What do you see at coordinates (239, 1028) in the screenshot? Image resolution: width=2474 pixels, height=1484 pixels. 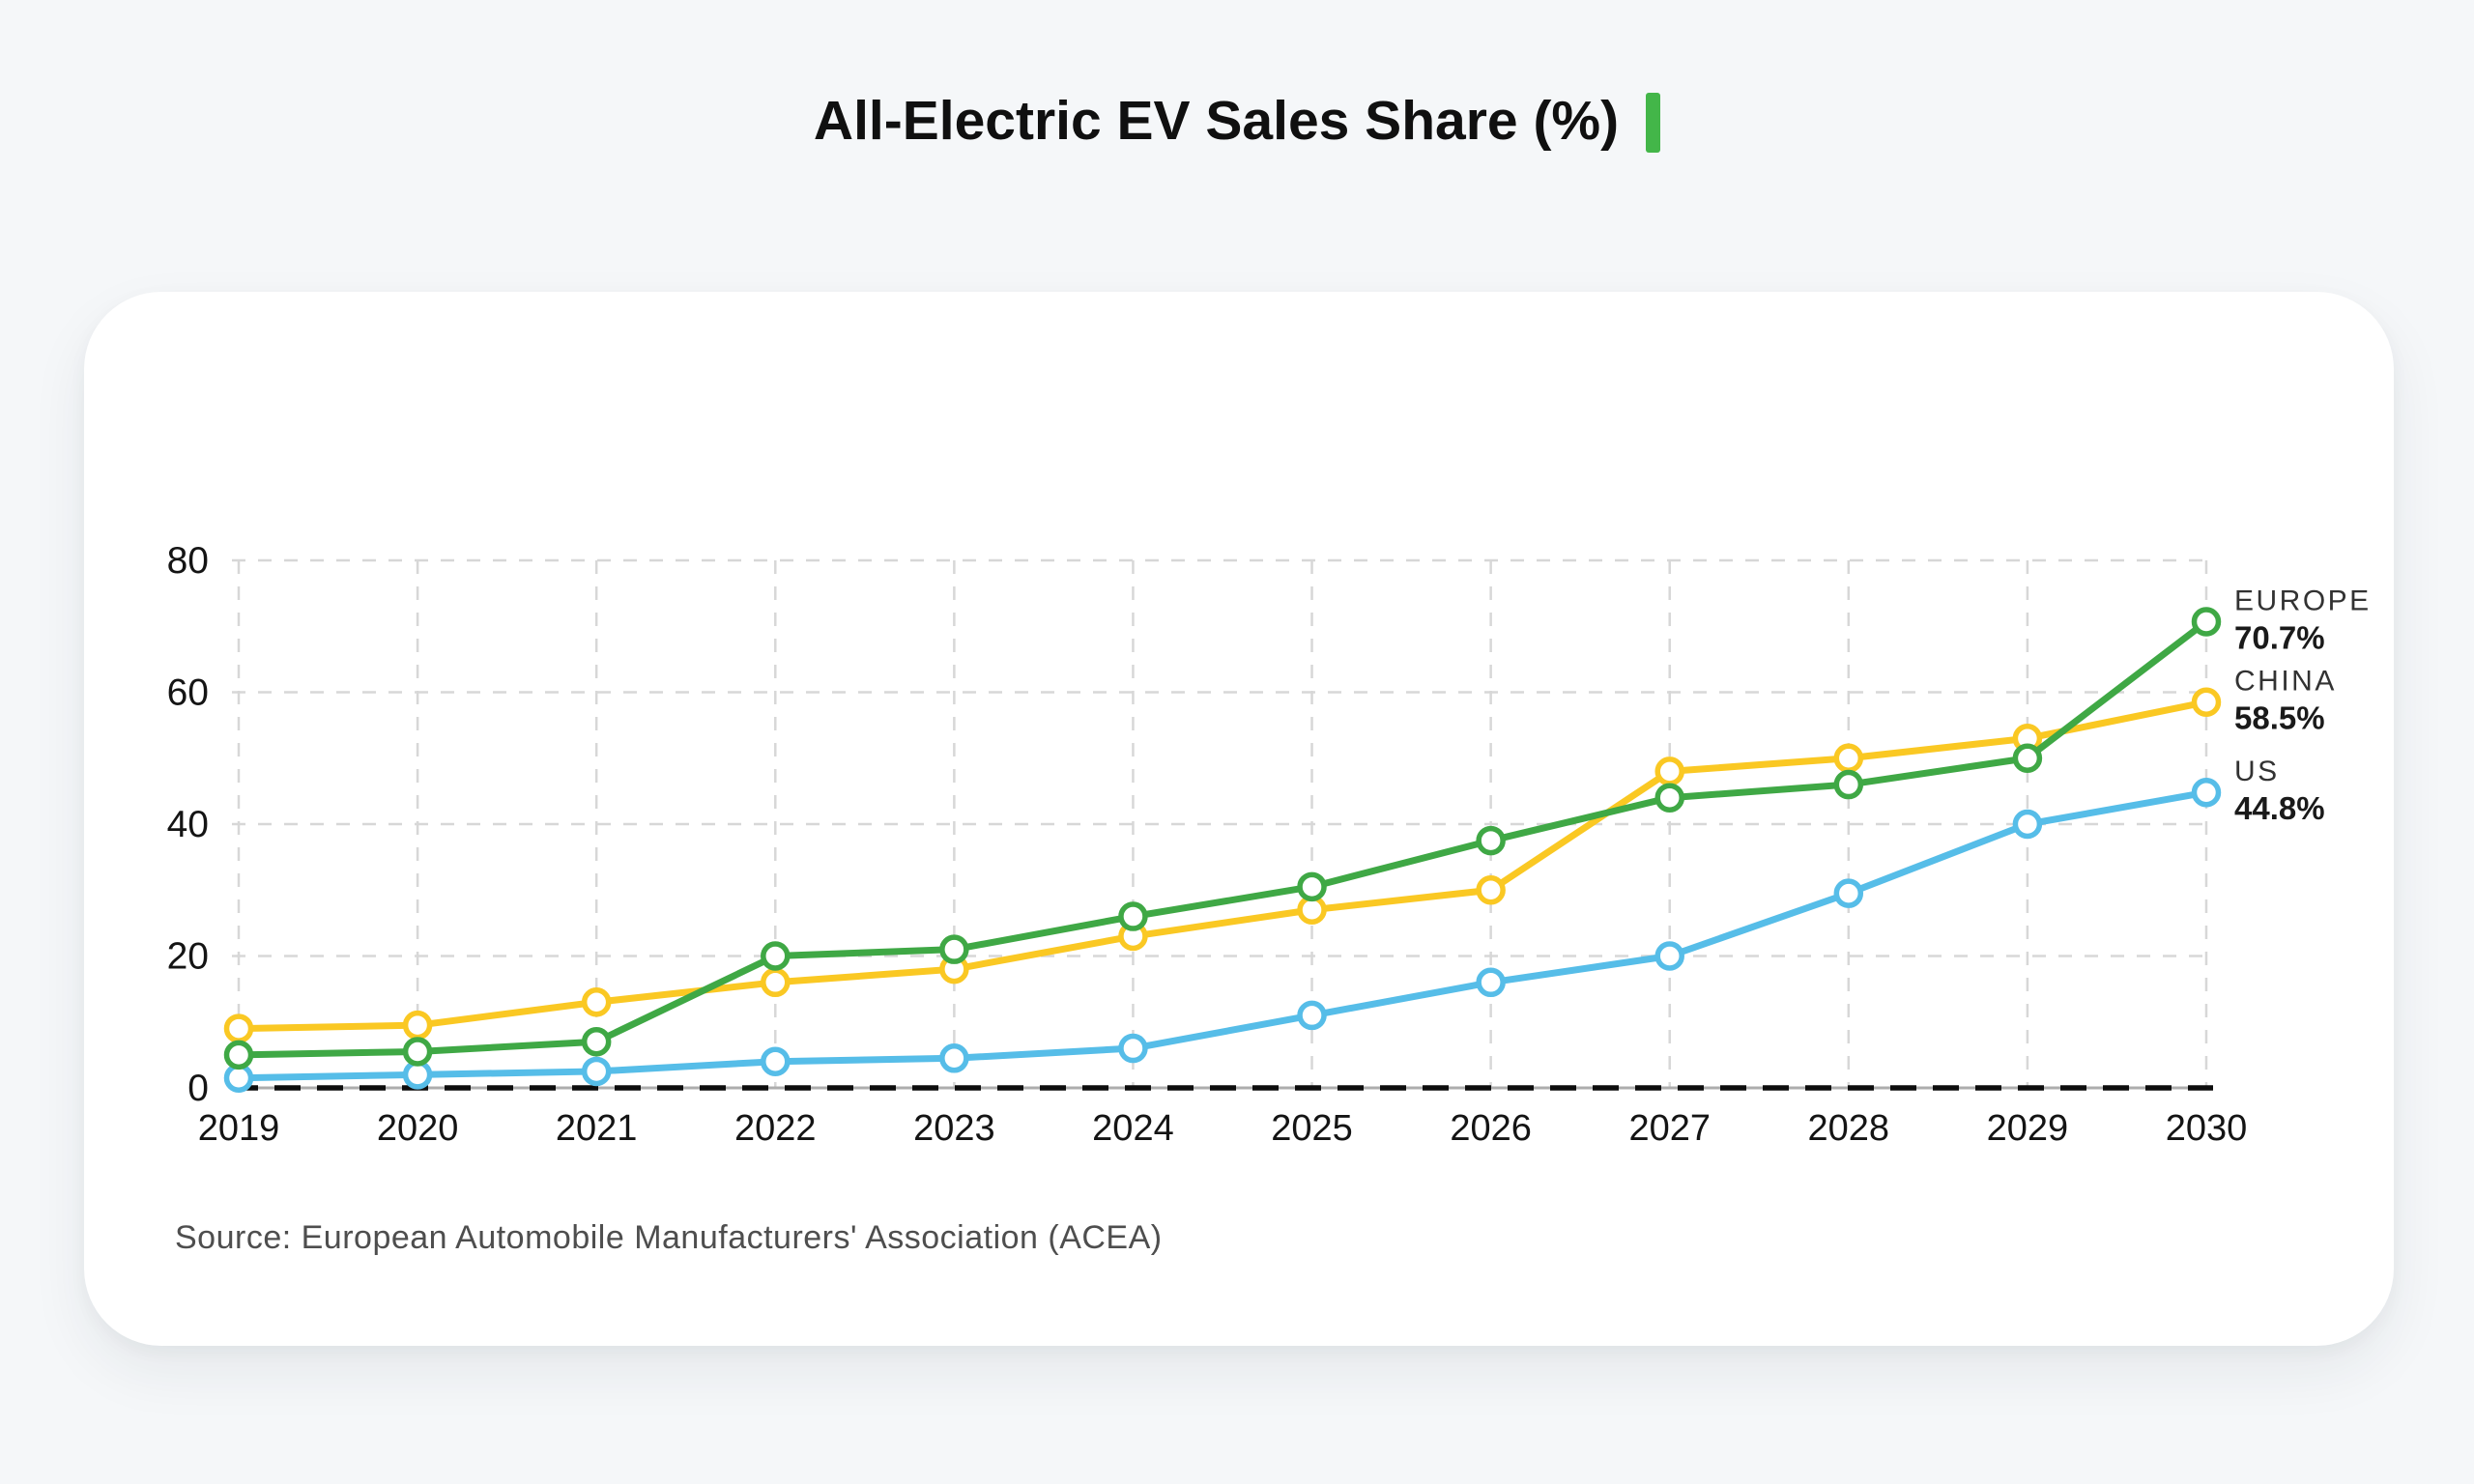 I see `marker-china-2019` at bounding box center [239, 1028].